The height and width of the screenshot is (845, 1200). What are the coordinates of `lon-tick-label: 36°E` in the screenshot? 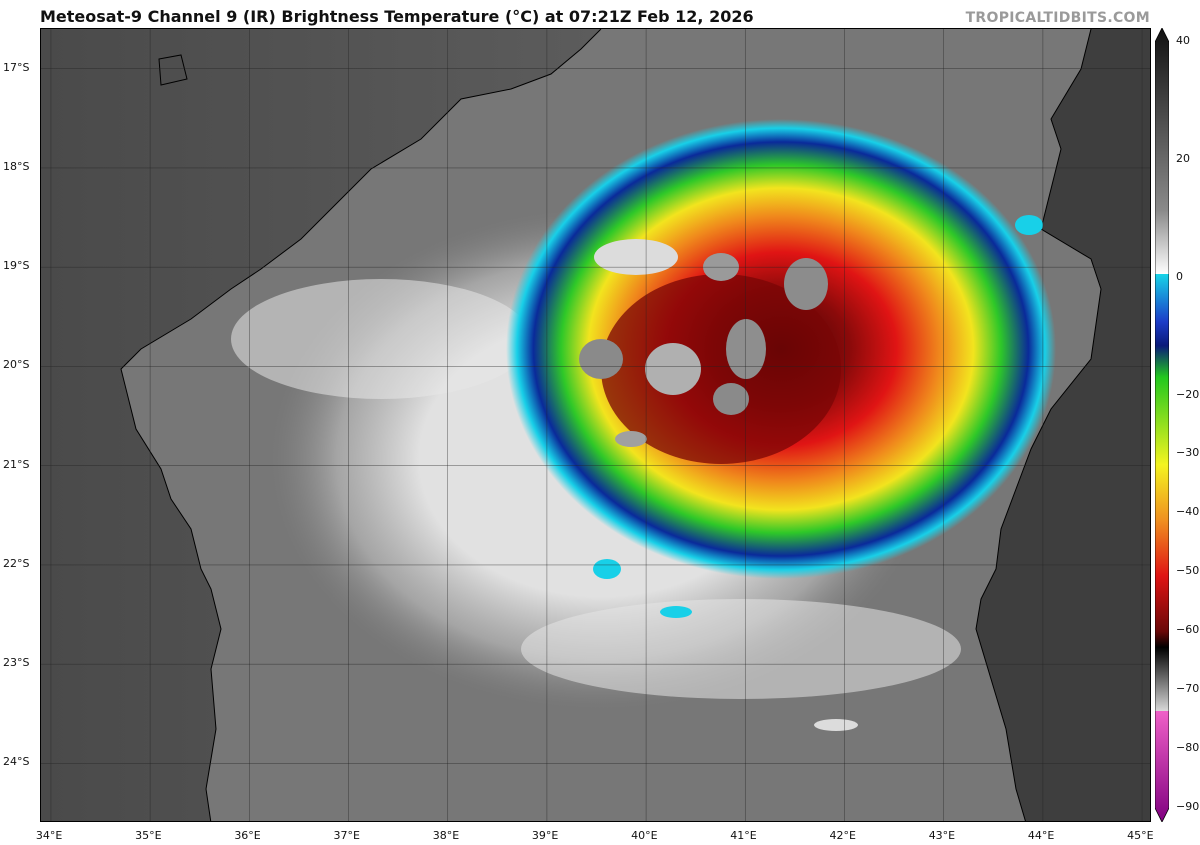 It's located at (247, 835).